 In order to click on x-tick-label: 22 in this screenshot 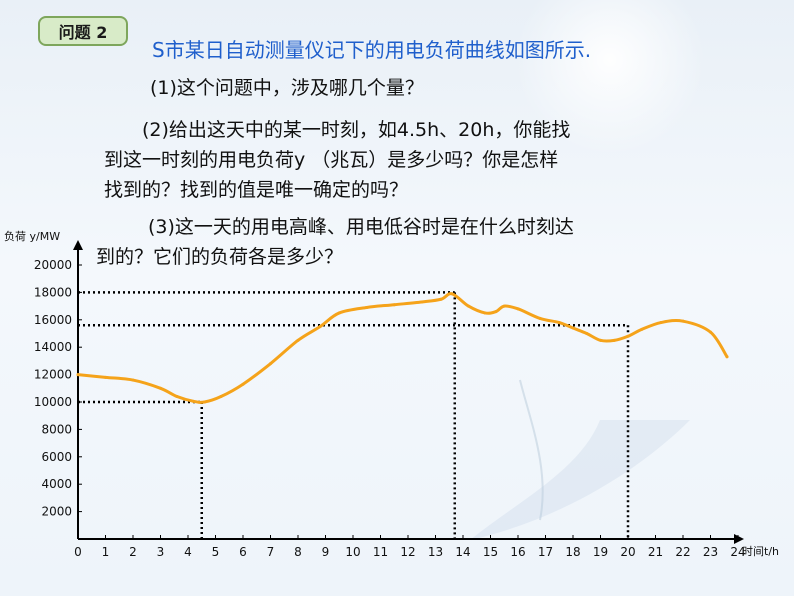, I will do `click(682, 552)`.